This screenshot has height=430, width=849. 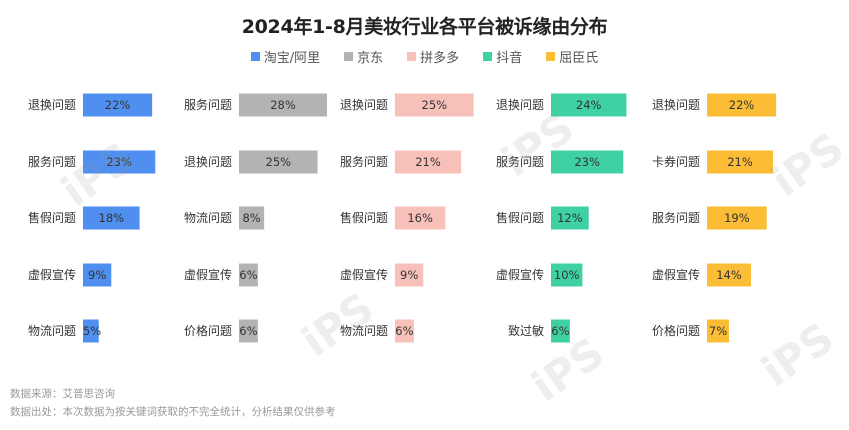 I want to click on data-label: 5%, so click(x=92, y=331).